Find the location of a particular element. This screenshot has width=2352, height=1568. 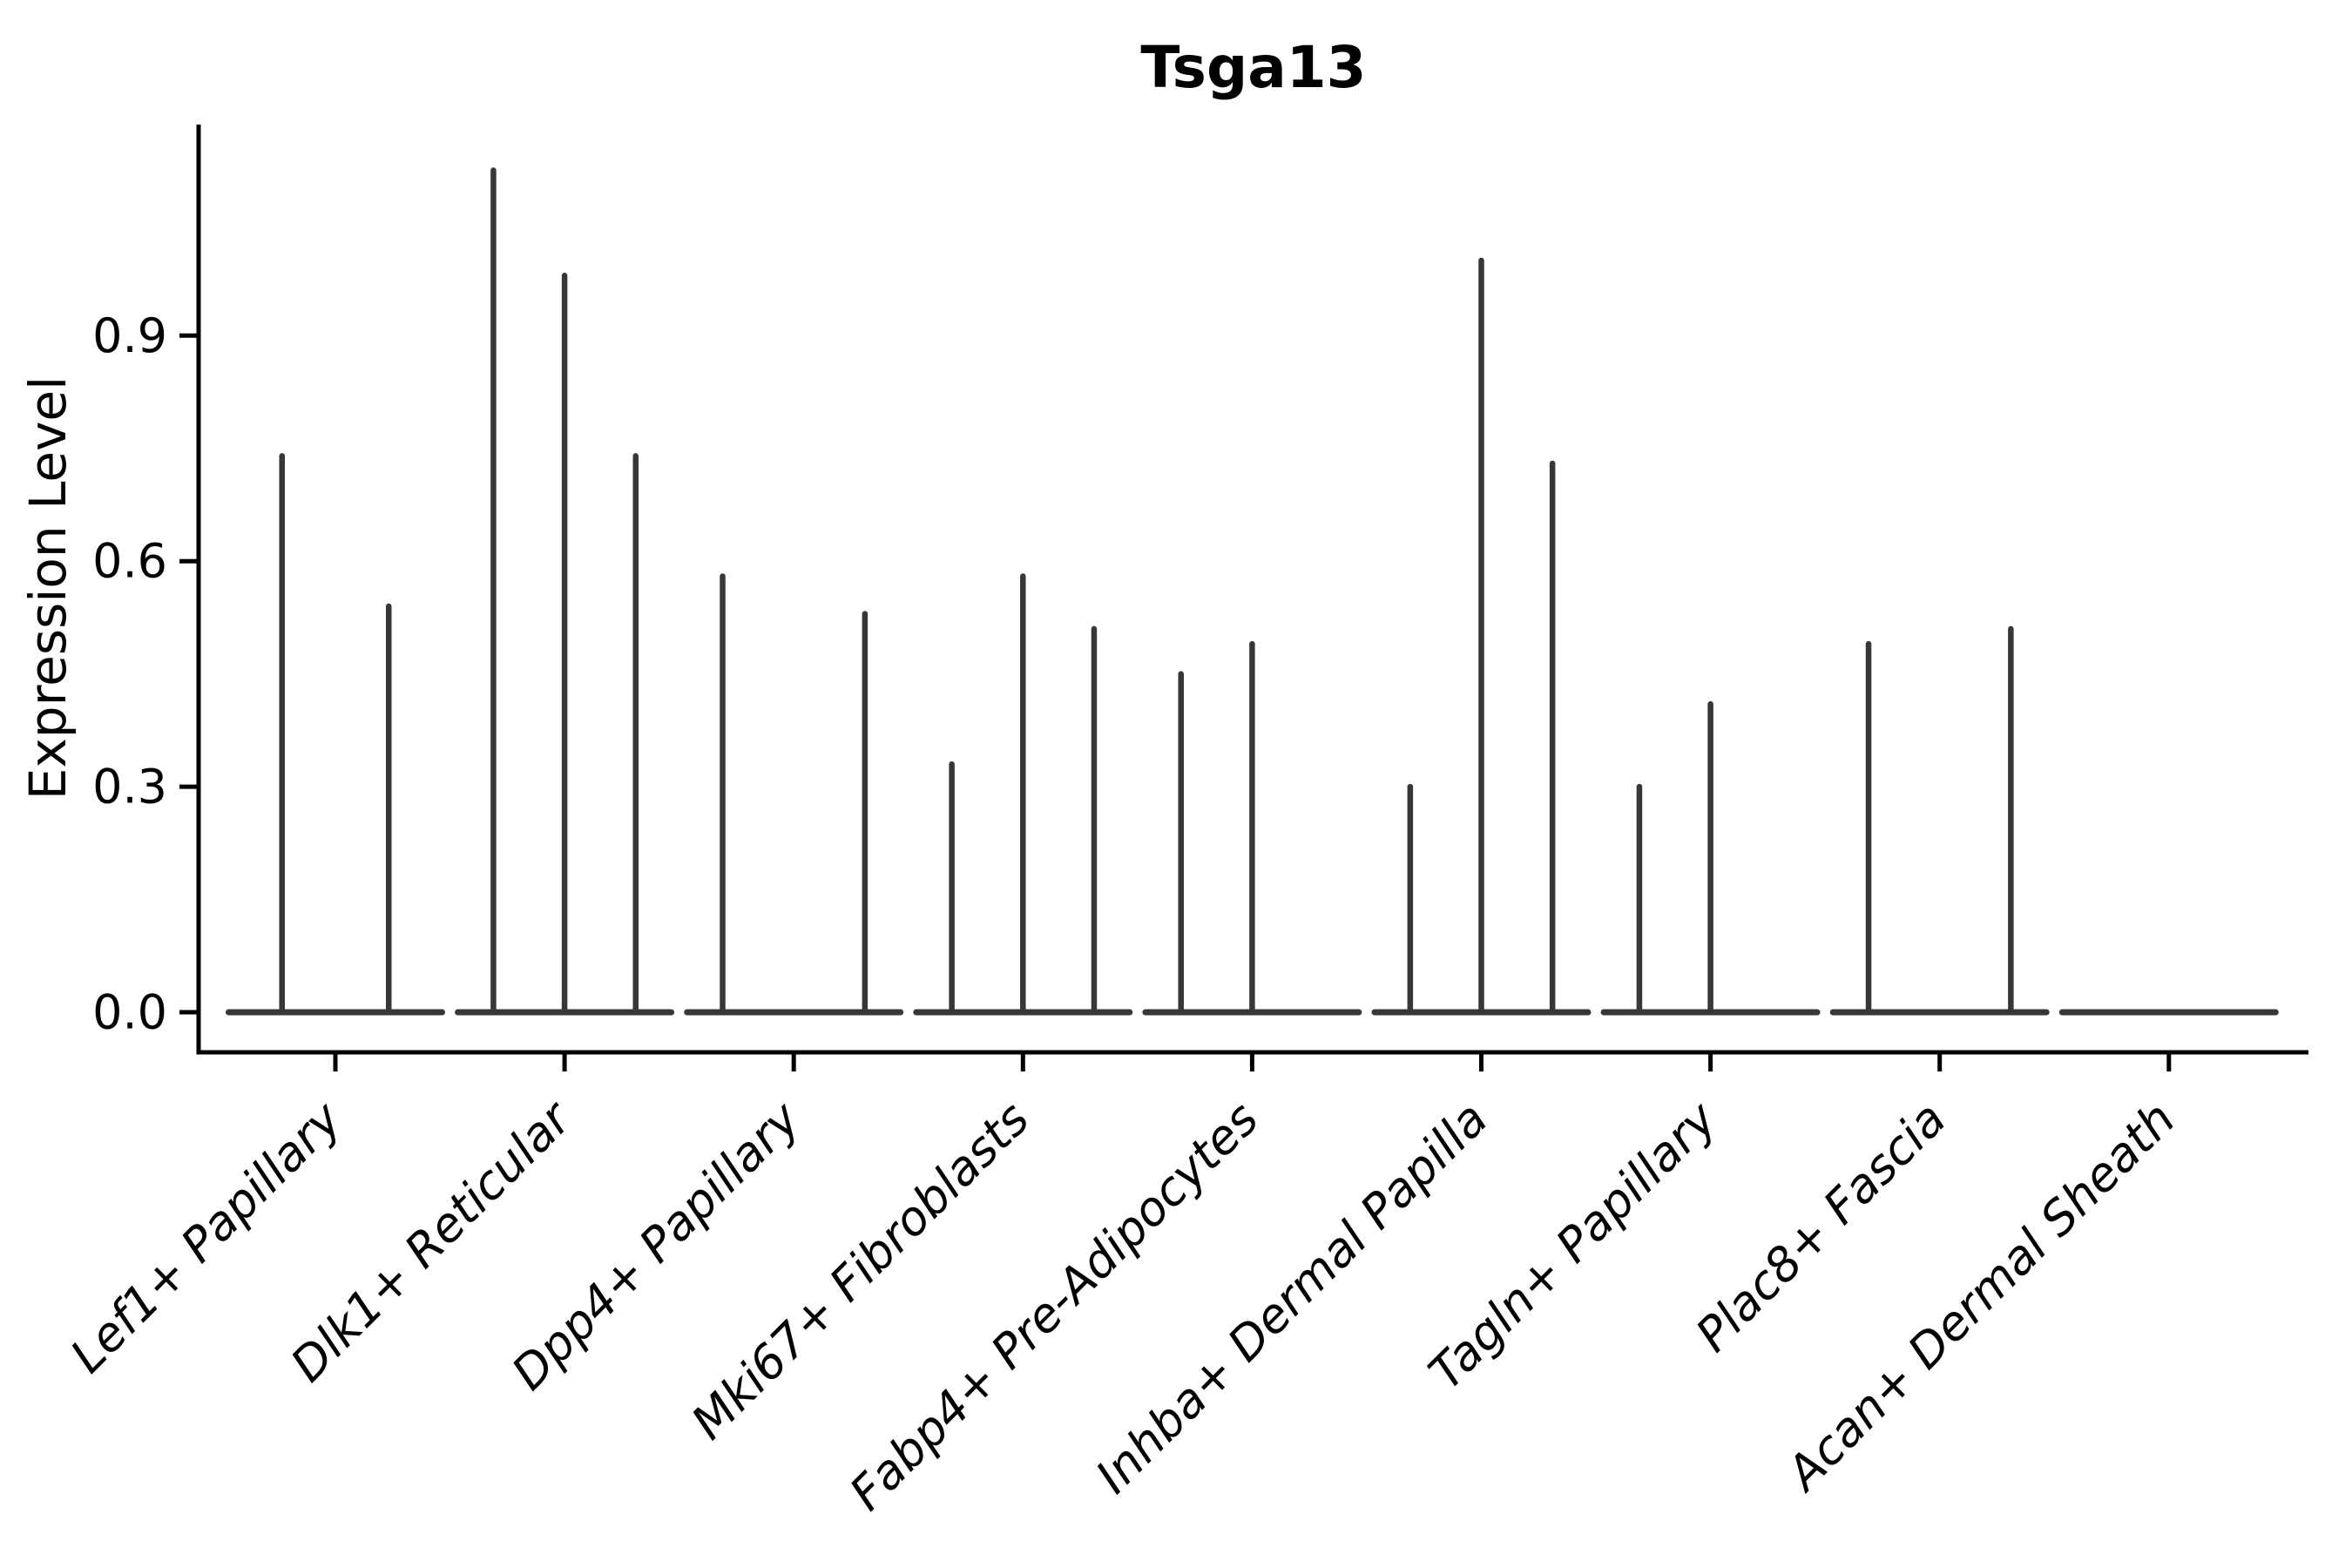

plot-title: Tsga13 is located at coordinates (1253, 67).